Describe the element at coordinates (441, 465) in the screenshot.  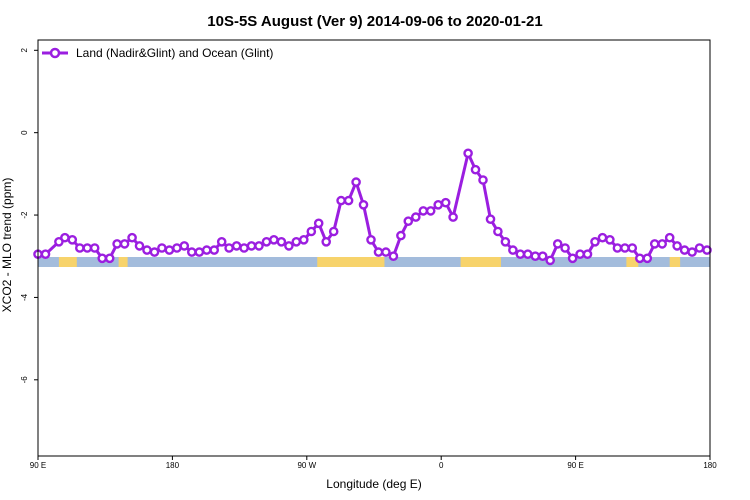
I see `x-tick-label: 0` at that location.